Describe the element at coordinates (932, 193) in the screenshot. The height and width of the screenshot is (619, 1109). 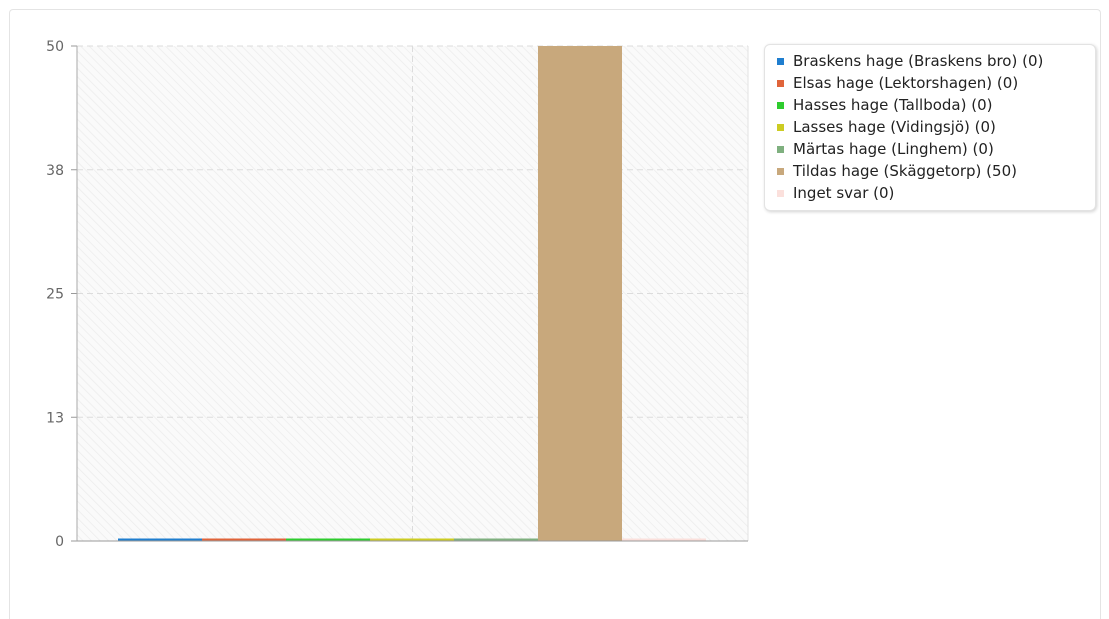
I see `legend-item: Inget svar (0)` at that location.